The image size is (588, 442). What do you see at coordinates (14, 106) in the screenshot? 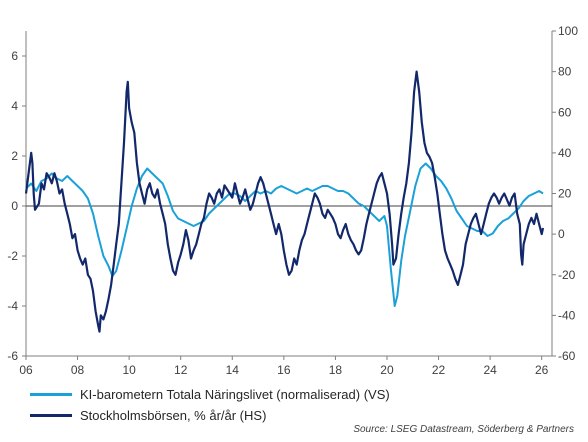
I see `left-tick-label: 4` at bounding box center [14, 106].